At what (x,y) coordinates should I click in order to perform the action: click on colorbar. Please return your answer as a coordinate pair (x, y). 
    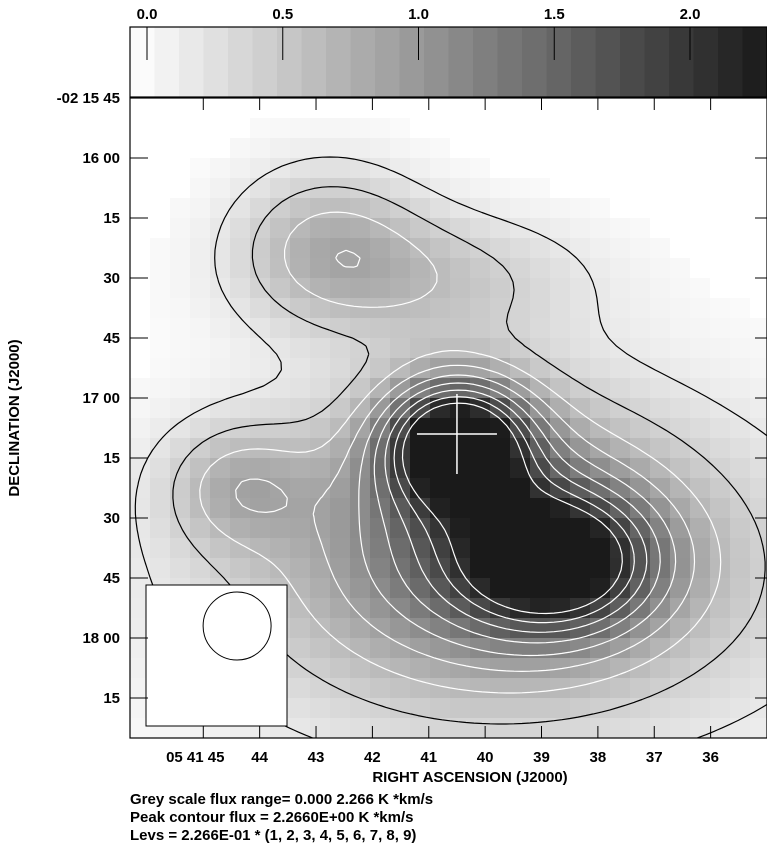
    Looking at the image, I should click on (448, 62).